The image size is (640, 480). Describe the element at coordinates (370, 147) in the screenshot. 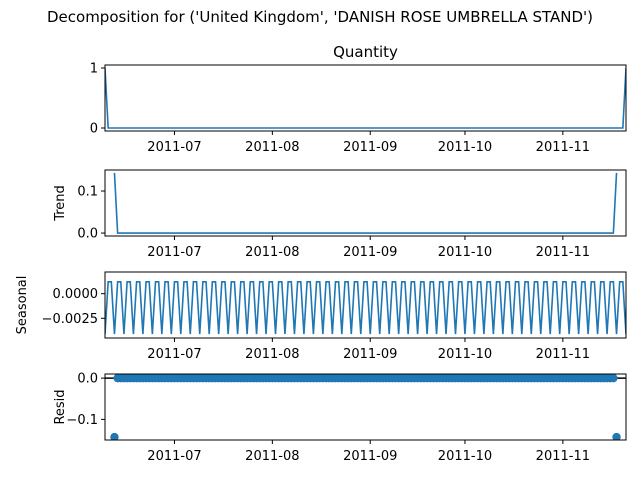

I see `quantity-xtick-label: 2011-09` at that location.